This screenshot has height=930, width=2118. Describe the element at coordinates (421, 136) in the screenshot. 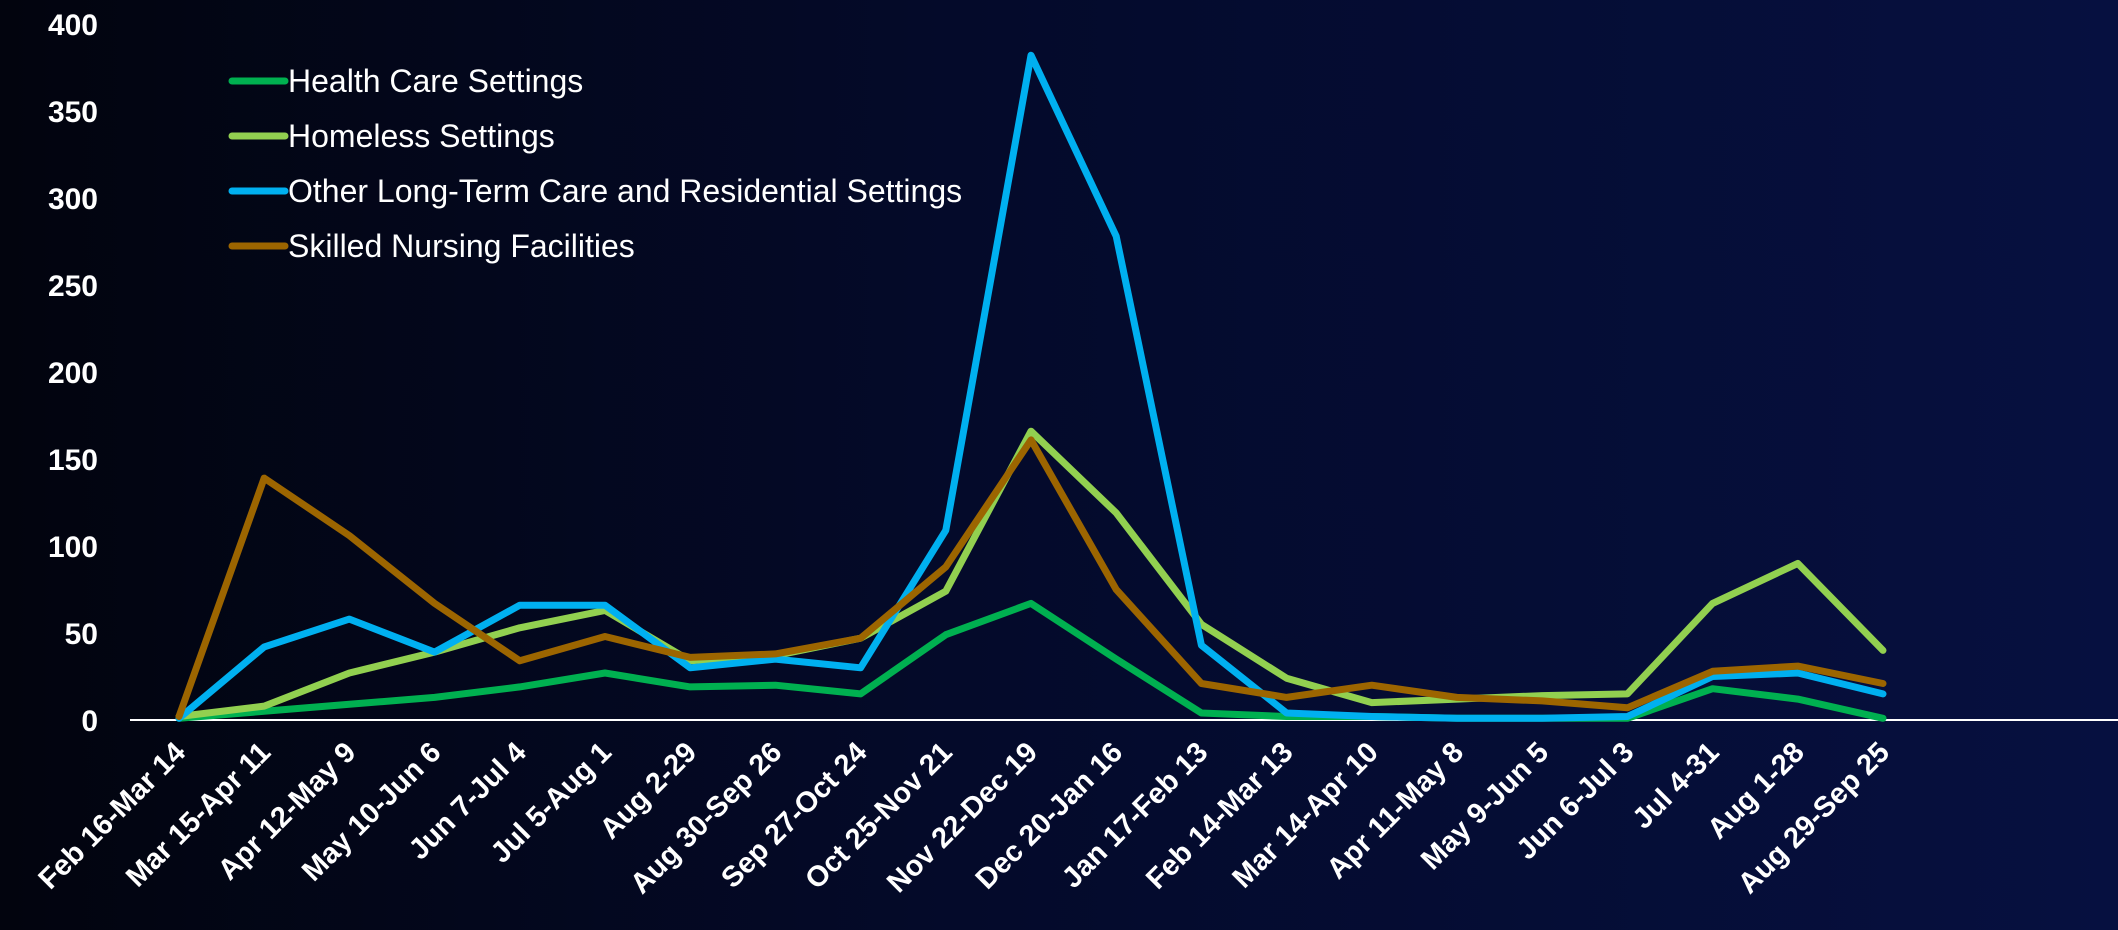

I see `legend-label-homeless-settings: Homeless Settings` at that location.